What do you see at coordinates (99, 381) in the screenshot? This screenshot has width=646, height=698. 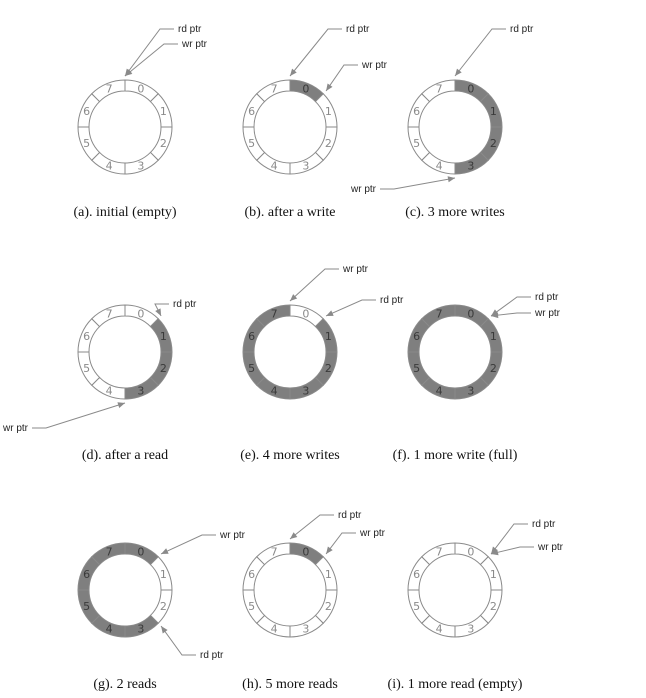 I see `buffer-panel-d: 0 1 2 3 4 5 6 7 rd ptr wr ptr (d). after a read` at bounding box center [99, 381].